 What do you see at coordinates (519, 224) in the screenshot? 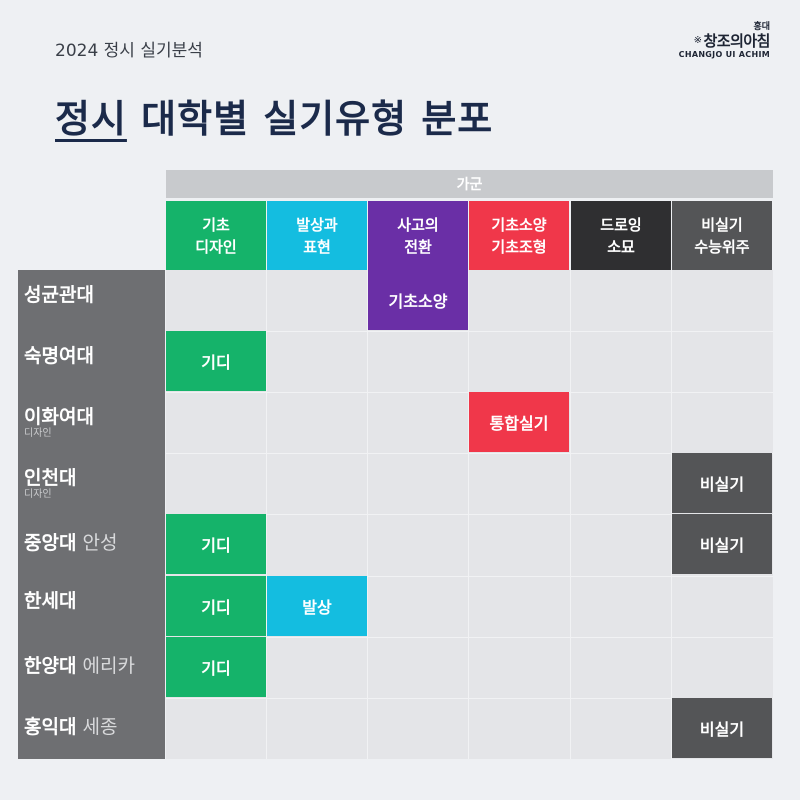
I see `column-header-line1: 기초소양` at bounding box center [519, 224].